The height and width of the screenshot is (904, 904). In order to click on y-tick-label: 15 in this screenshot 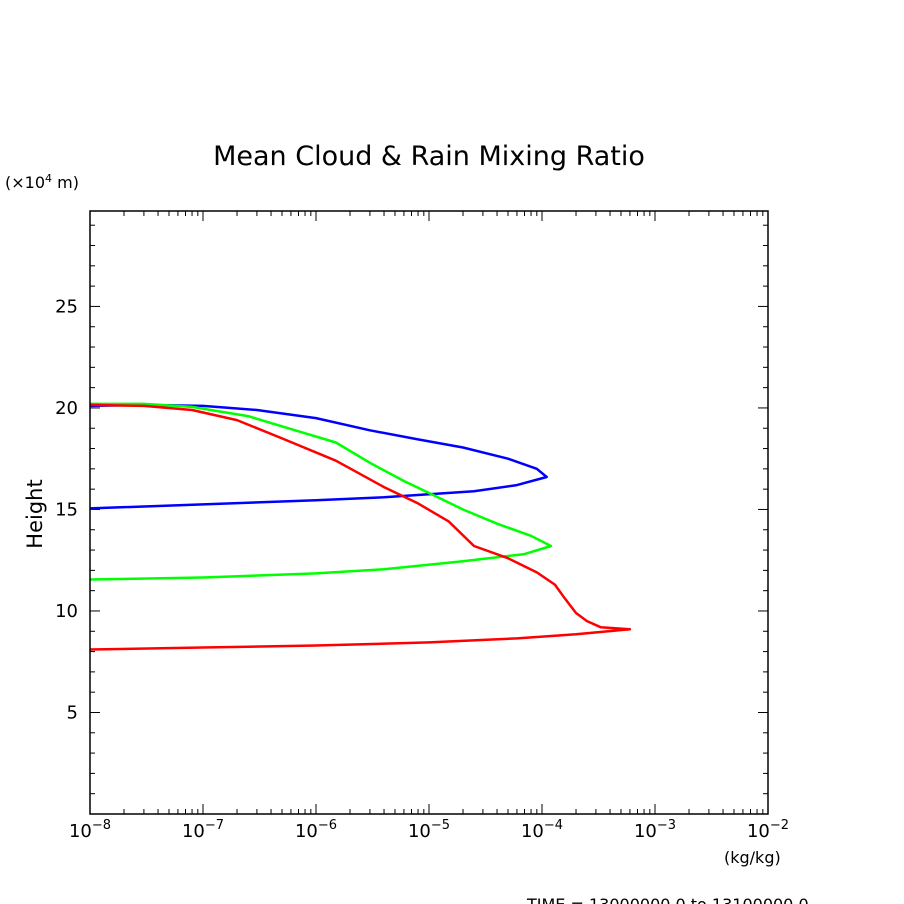, I will do `click(66, 509)`.